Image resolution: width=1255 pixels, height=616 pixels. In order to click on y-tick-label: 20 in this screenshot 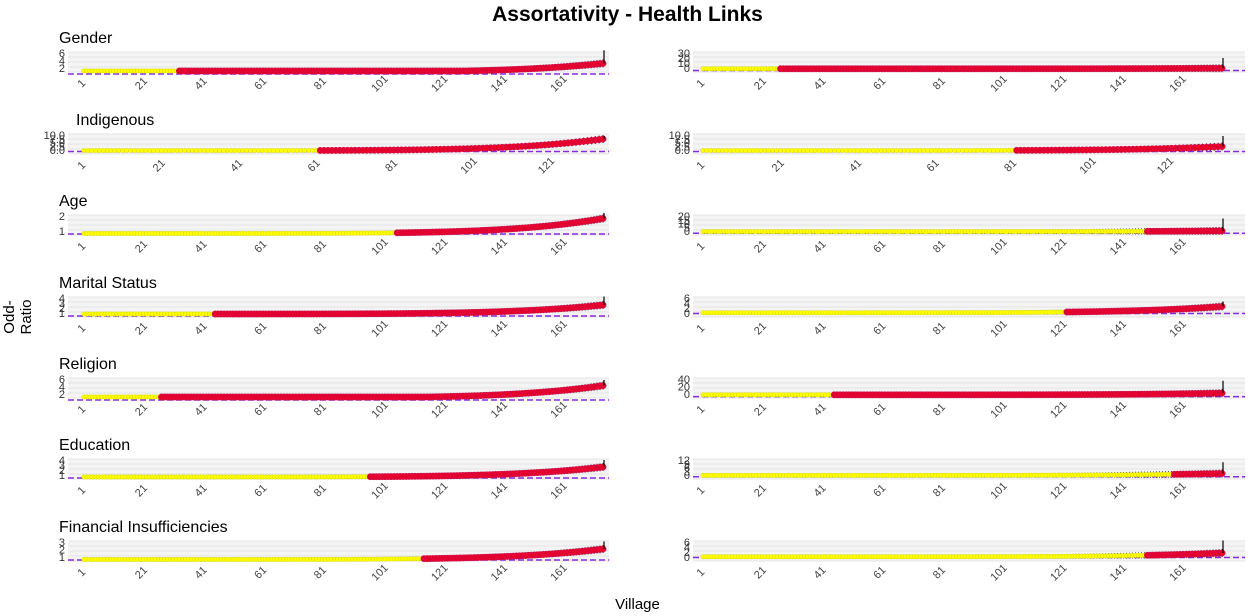, I will do `click(684, 217)`.